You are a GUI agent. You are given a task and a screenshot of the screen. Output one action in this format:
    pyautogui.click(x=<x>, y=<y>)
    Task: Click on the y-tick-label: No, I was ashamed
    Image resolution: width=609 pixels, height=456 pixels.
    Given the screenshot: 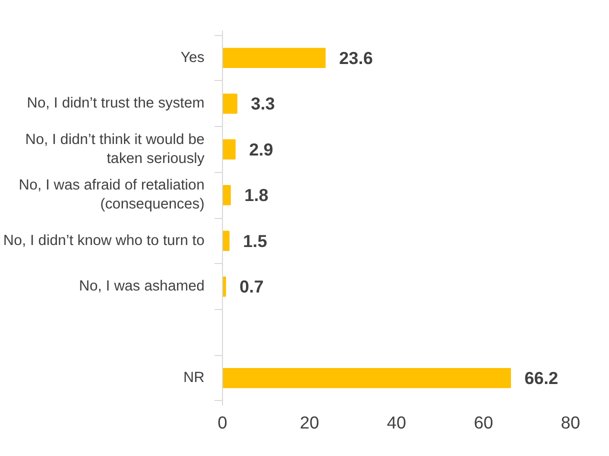 What is the action you would take?
    pyautogui.click(x=141, y=286)
    